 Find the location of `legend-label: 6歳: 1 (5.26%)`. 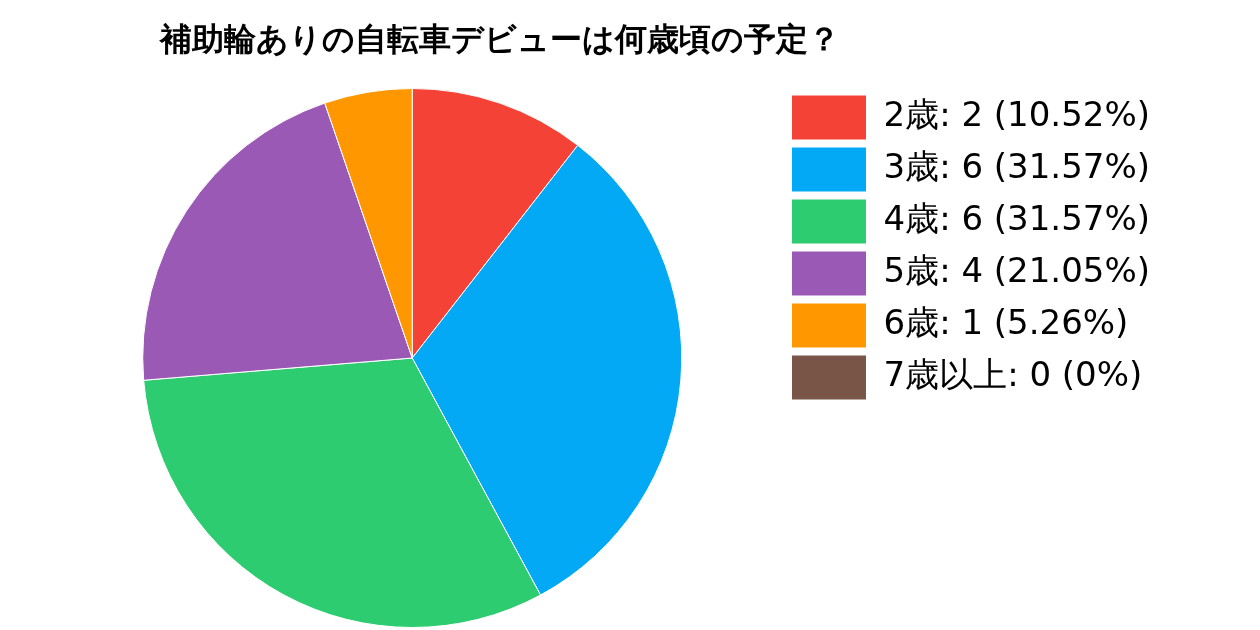

legend-label: 6歳: 1 (5.26%) is located at coordinates (1006, 322).